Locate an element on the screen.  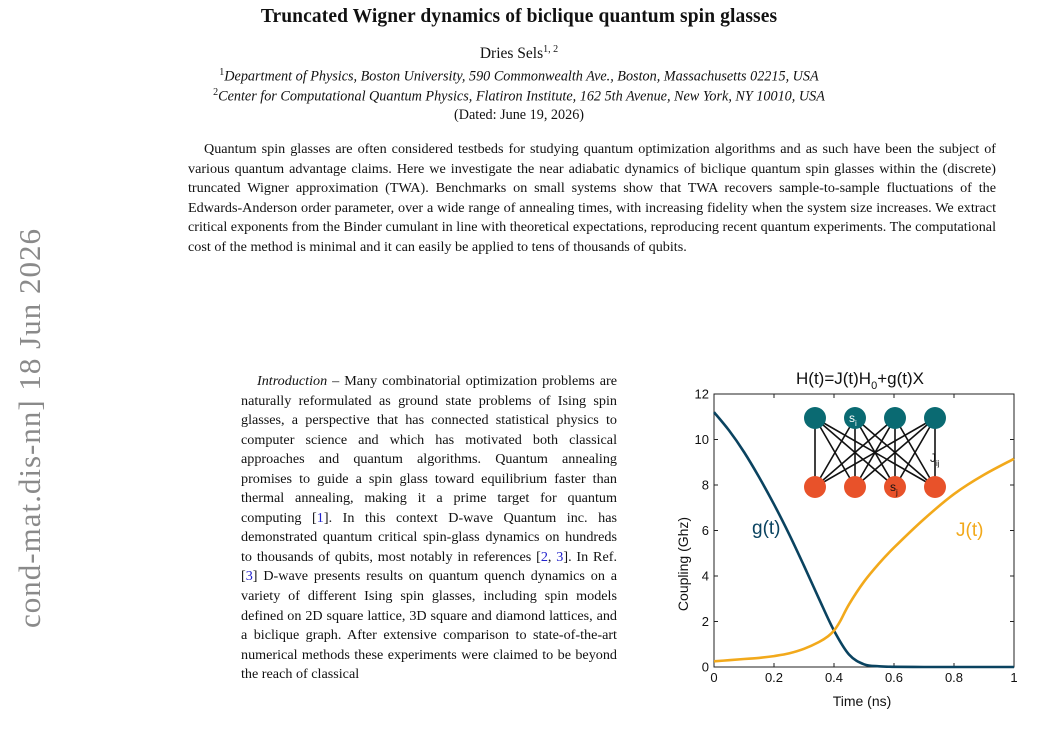
y-tick-label: 10 is located at coordinates (702, 439).